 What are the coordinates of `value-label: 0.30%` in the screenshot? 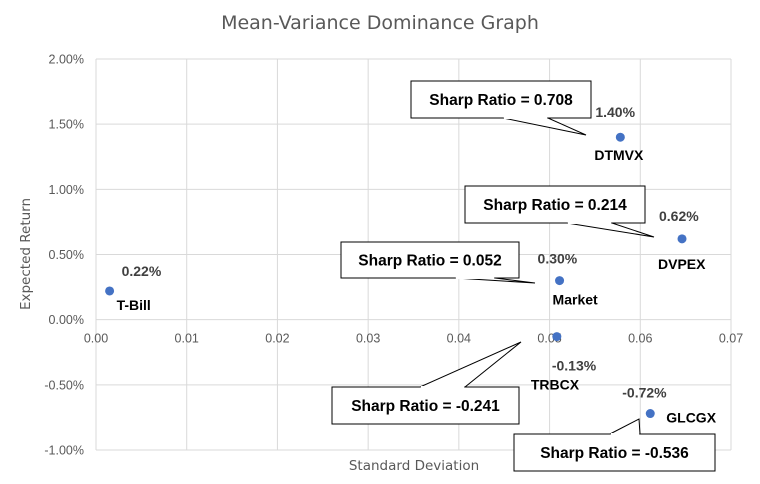 It's located at (558, 259).